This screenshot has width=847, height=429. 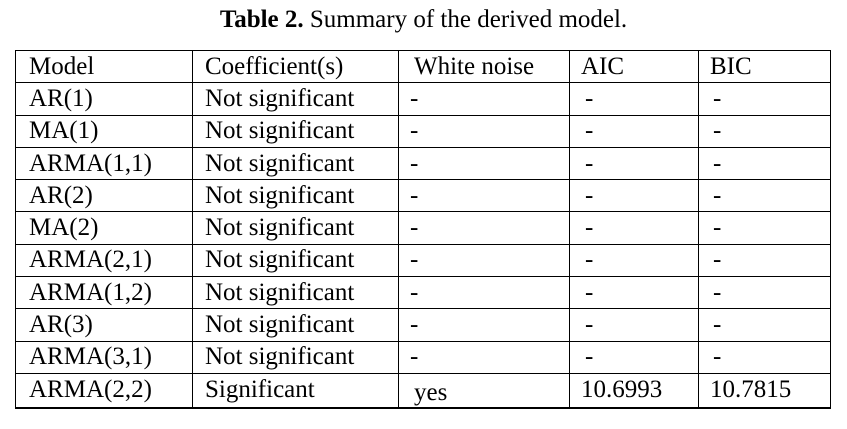 I want to click on table-row: MA(2) Not significant - - -, so click(x=423, y=228).